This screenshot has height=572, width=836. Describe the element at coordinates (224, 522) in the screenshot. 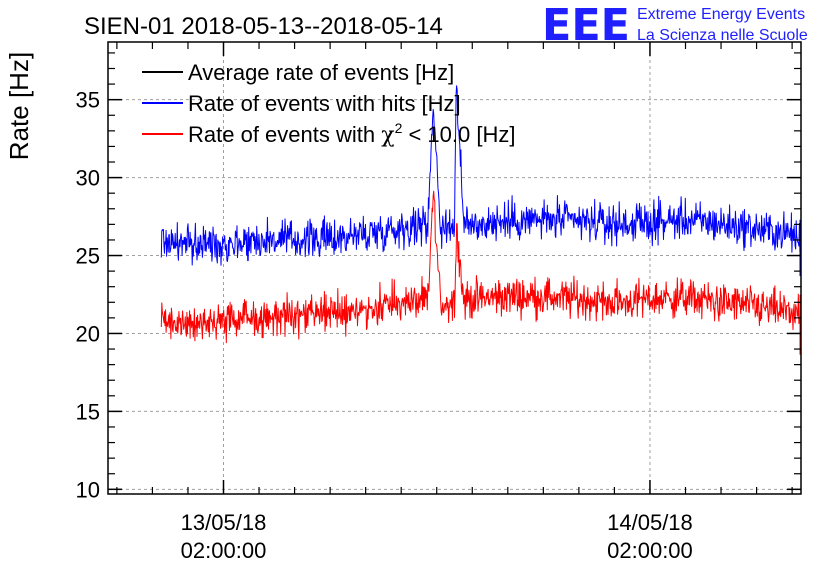

I see `x-tick-label-date: 13/05/18` at that location.